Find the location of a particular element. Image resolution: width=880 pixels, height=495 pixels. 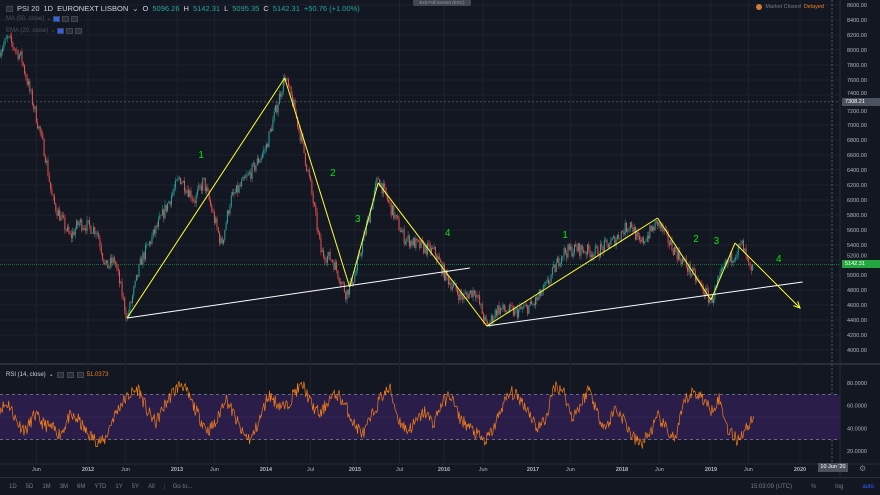

support-trendline is located at coordinates (644, 304).